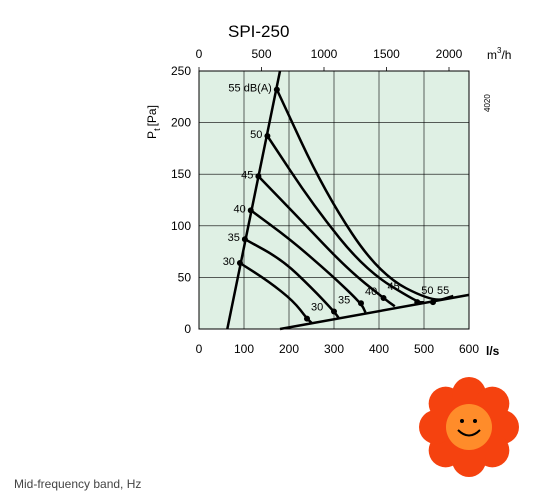 The width and height of the screenshot is (549, 502). Describe the element at coordinates (469, 433) in the screenshot. I see `flower-smile` at that location.